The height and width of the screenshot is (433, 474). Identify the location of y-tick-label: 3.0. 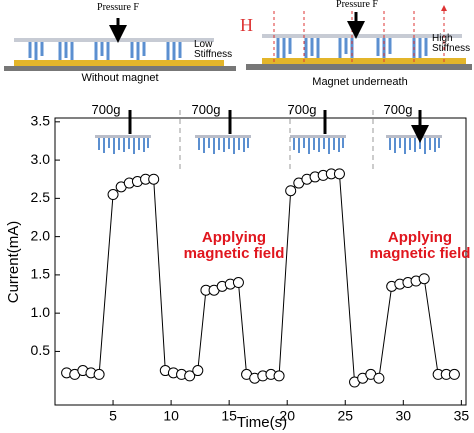
(41, 159).